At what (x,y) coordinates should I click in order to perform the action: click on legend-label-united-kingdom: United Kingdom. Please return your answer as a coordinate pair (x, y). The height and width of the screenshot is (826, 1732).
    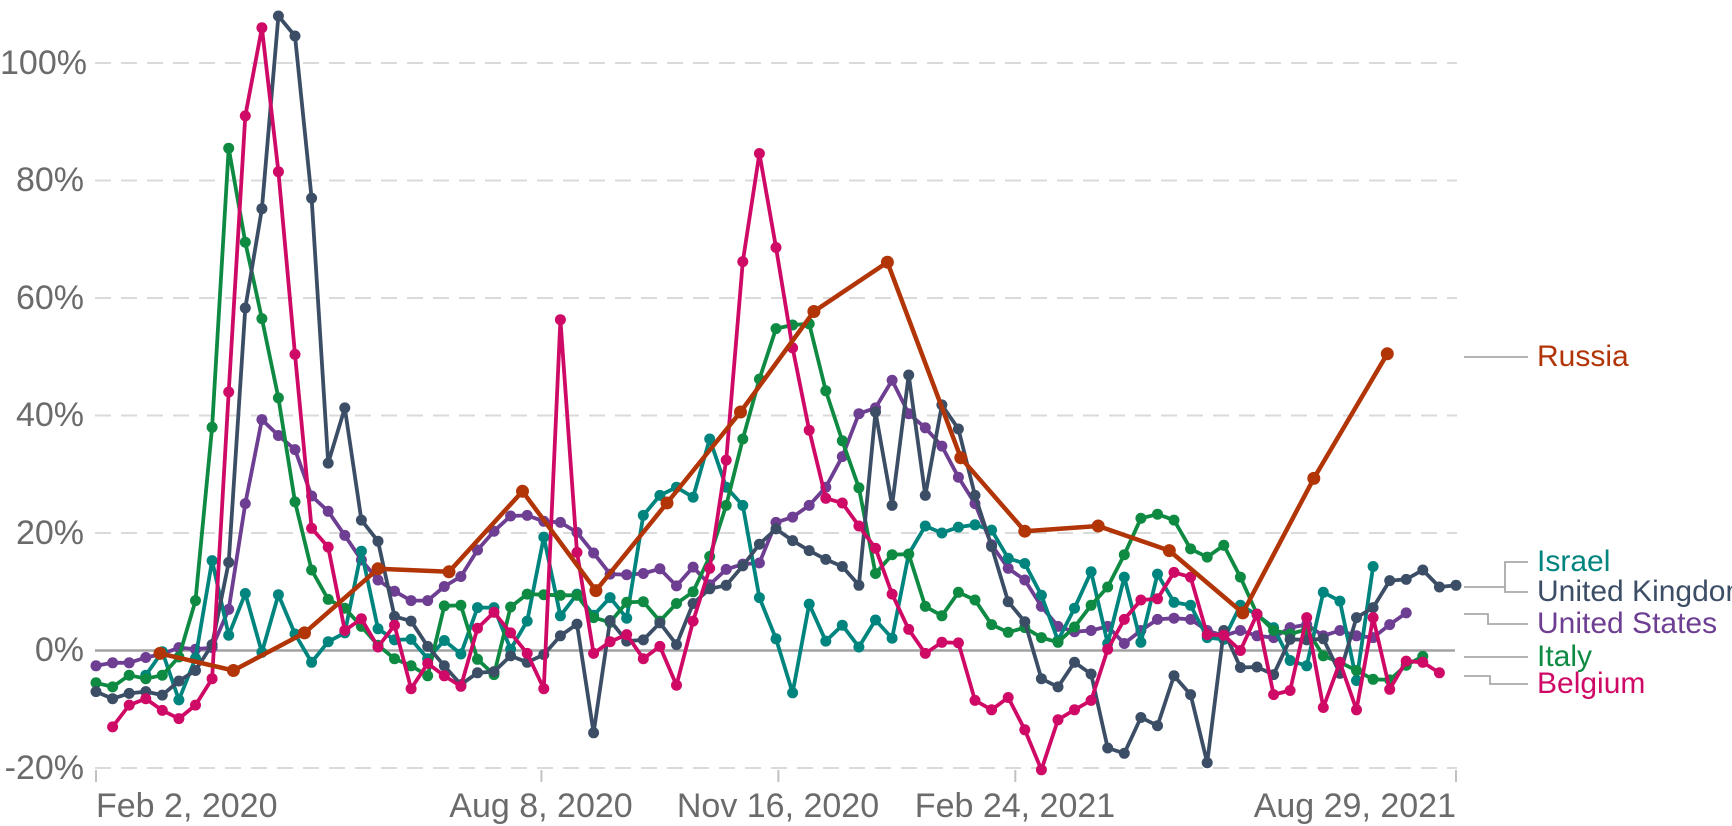
    Looking at the image, I should click on (1634, 591).